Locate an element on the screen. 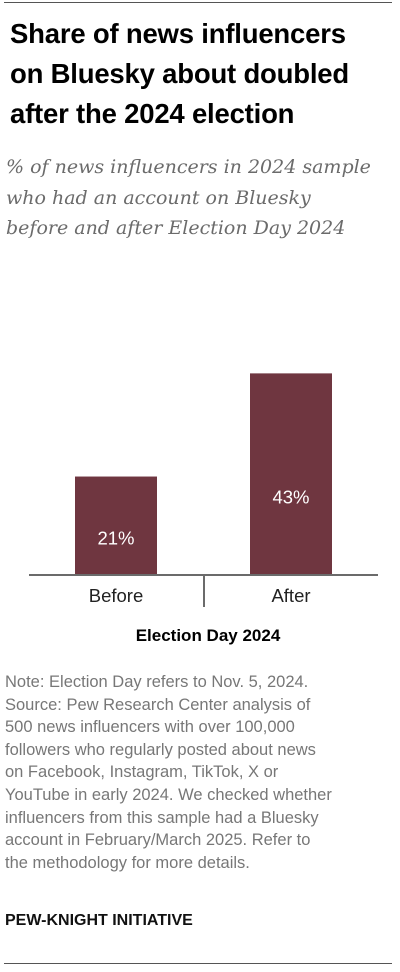  title-line: Share of news influencers is located at coordinates (178, 33).